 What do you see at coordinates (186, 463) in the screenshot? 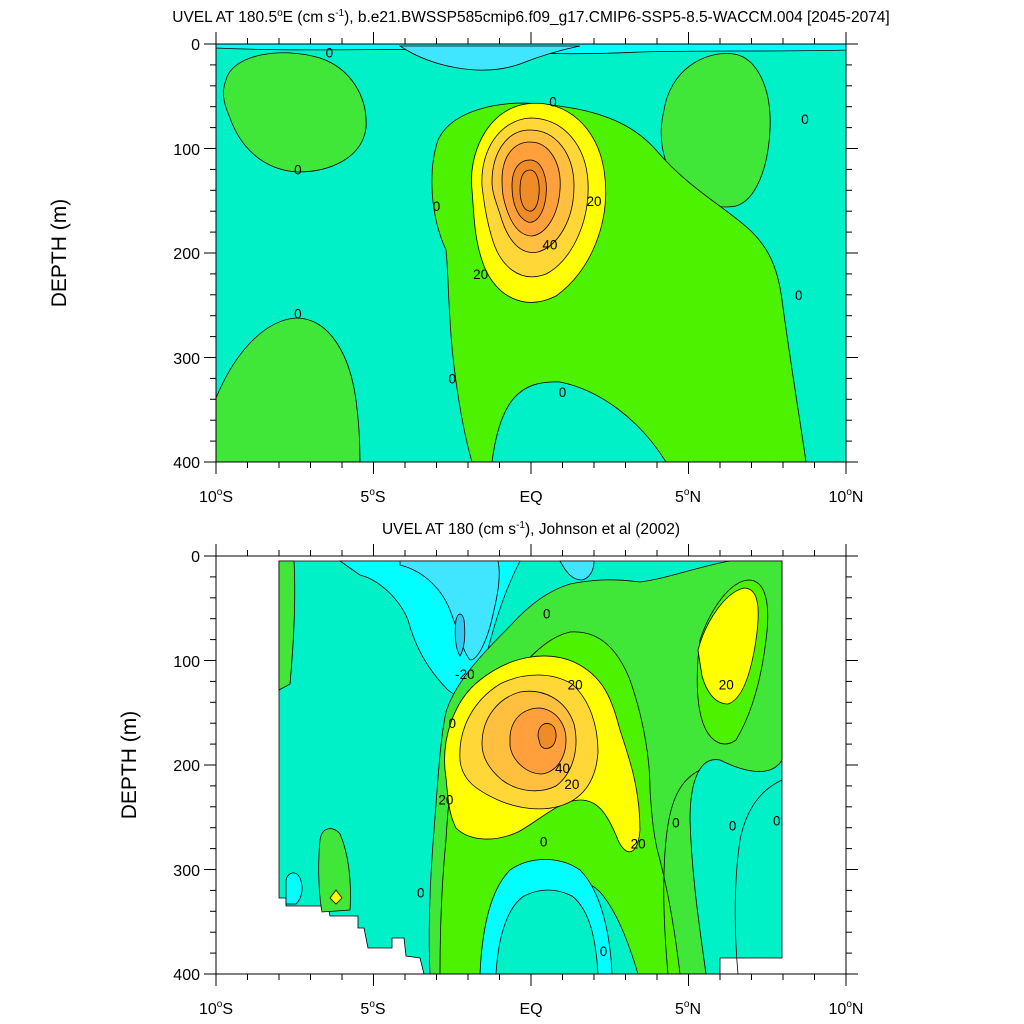
I see `top-ytick-400: 400` at bounding box center [186, 463].